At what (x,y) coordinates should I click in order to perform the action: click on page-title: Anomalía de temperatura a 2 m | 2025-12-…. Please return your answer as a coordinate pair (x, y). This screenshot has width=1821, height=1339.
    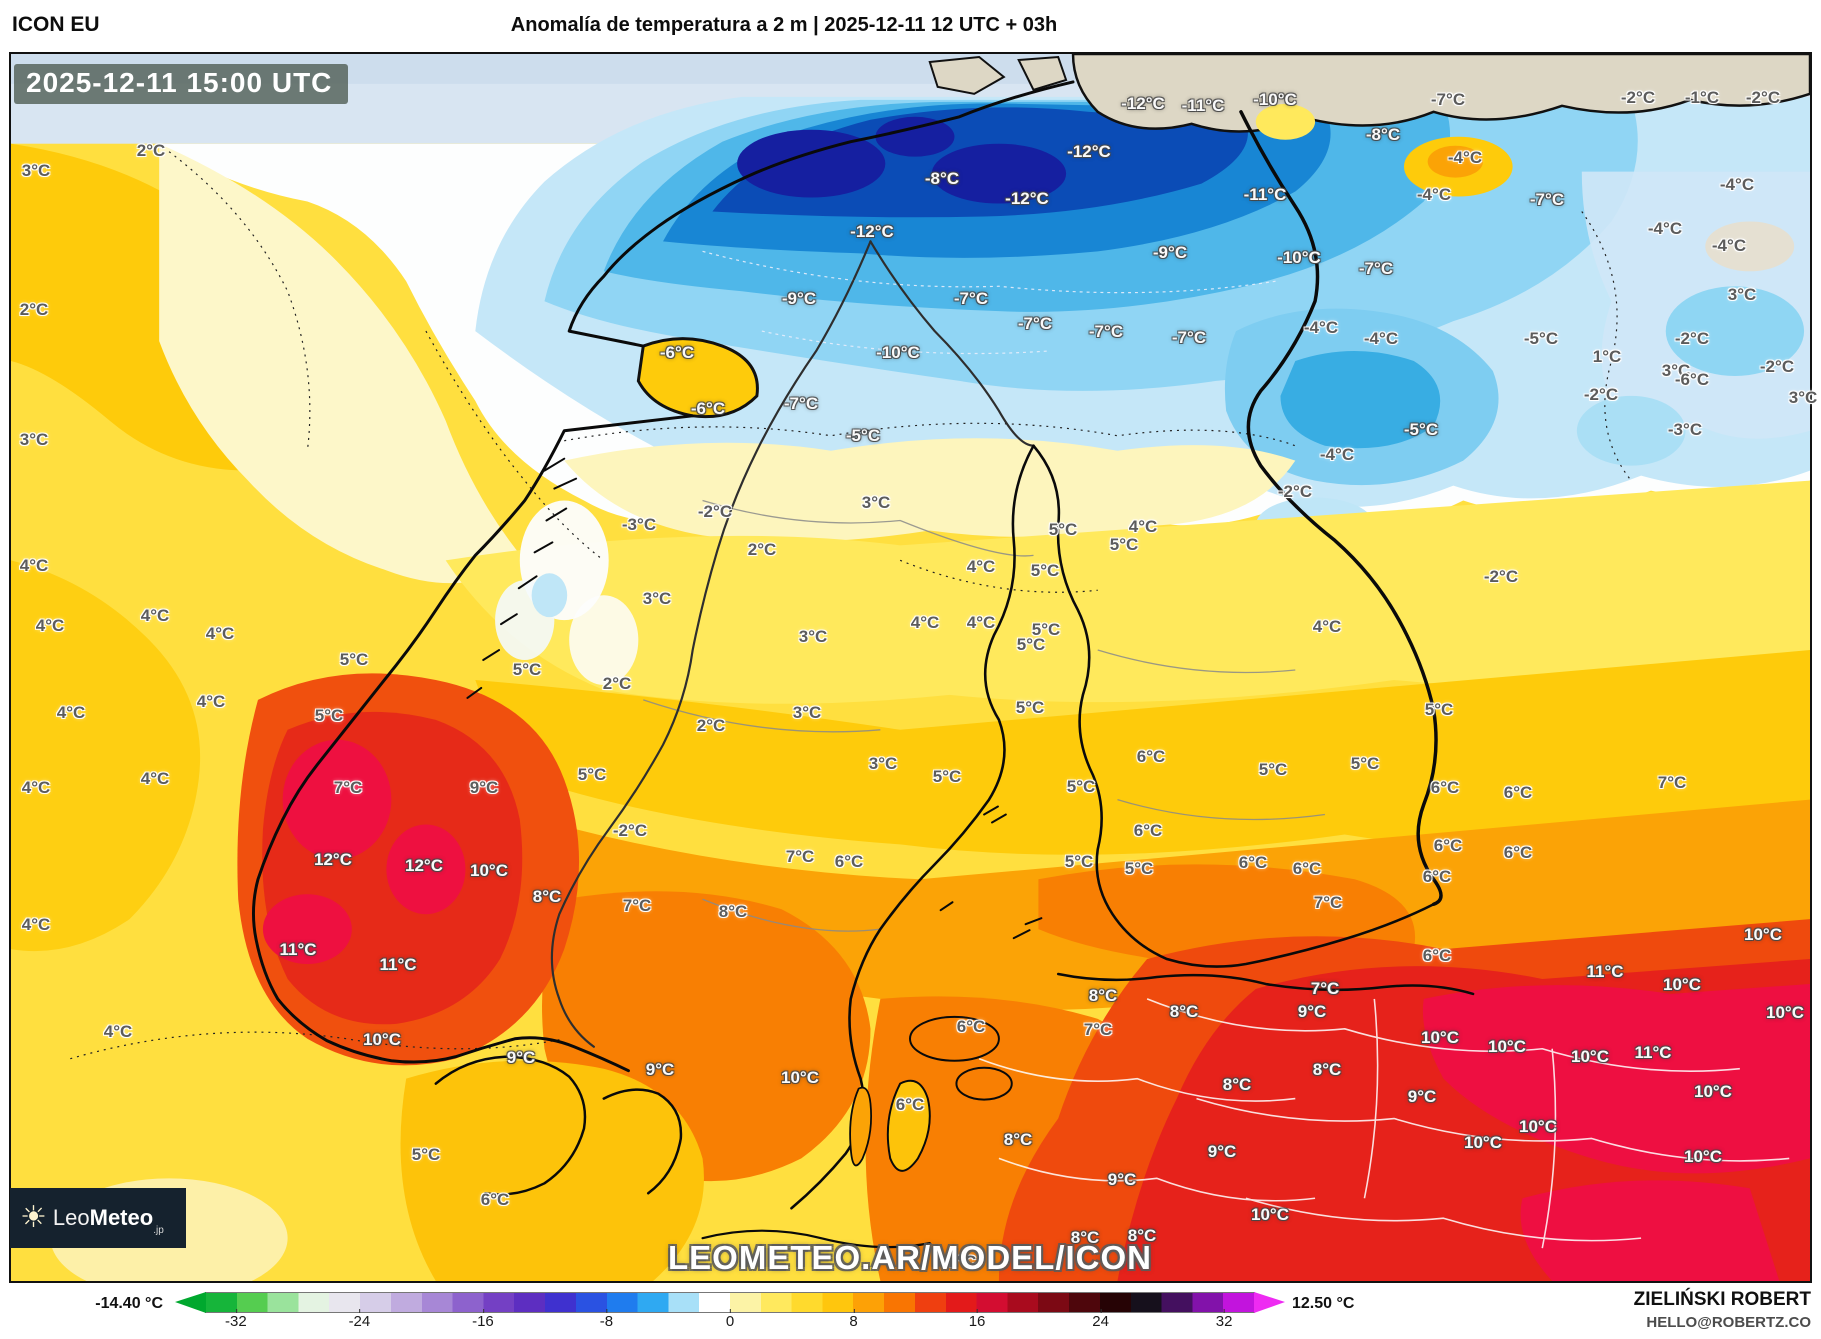
    Looking at the image, I should click on (784, 25).